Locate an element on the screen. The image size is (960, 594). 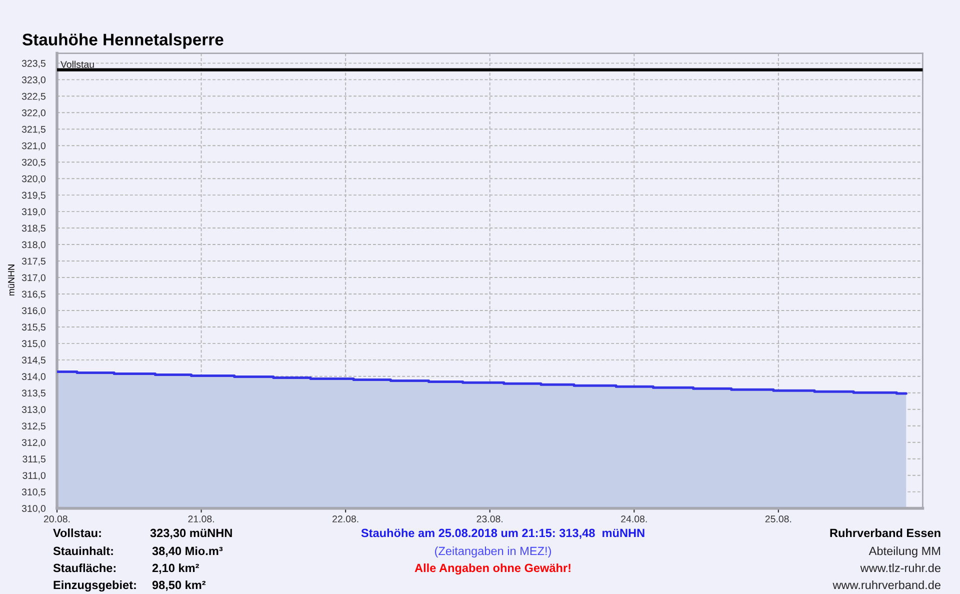
y-tick-label: 321,0 is located at coordinates (34, 146).